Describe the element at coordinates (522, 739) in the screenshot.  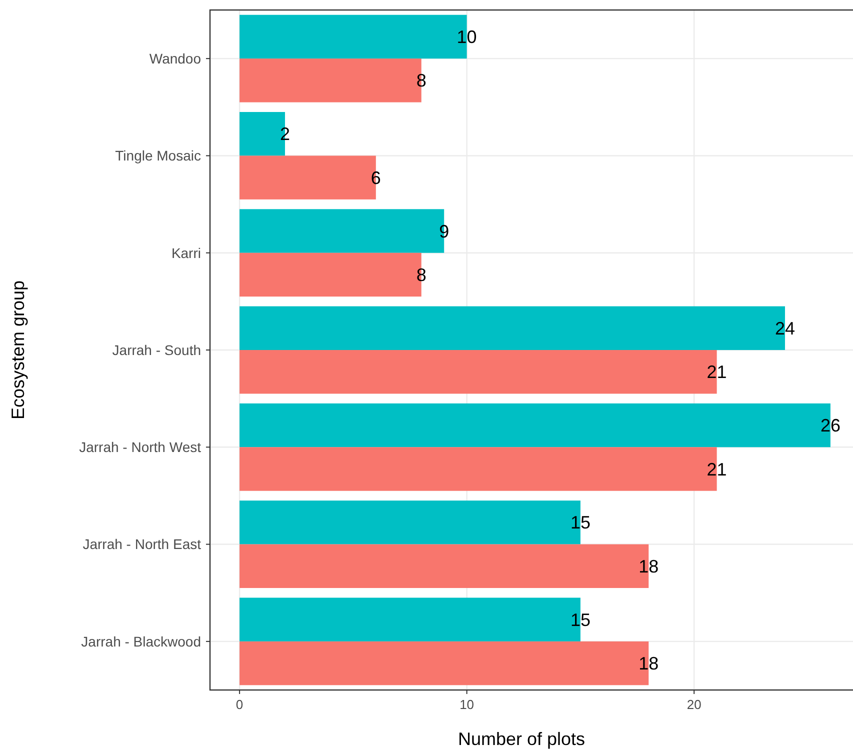
I see `x-axis-title: Number of plots` at that location.